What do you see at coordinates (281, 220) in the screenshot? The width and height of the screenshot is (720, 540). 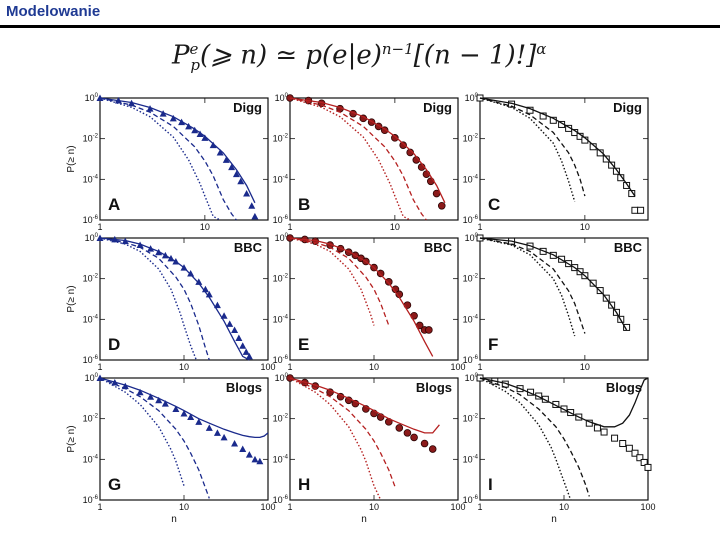 I see `panel-b-ytick-label: 10-6` at bounding box center [281, 220].